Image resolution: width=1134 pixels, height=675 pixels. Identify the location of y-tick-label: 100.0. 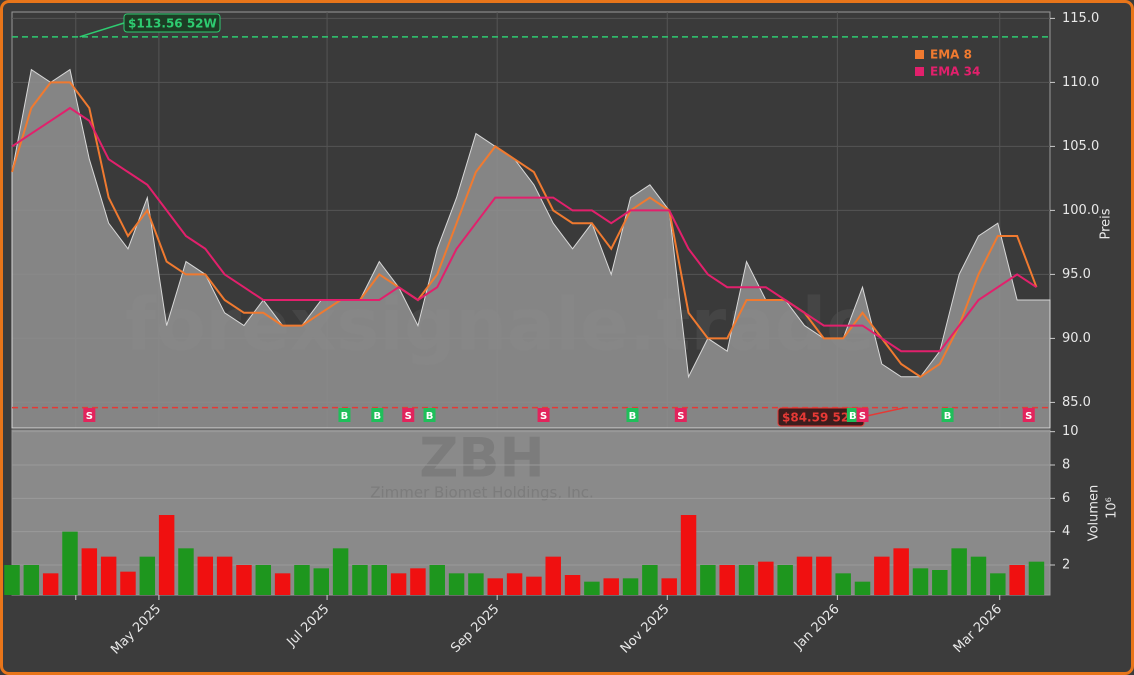
(1080, 210).